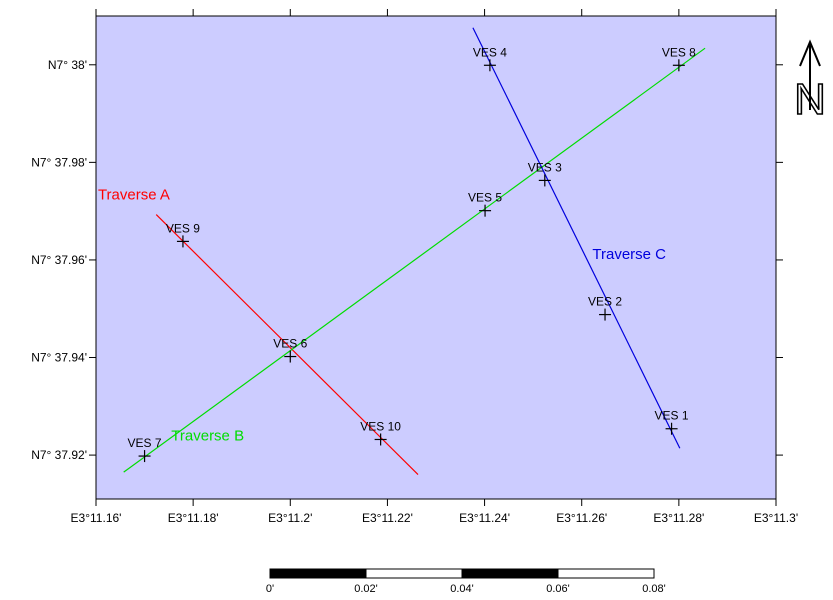  I want to click on station-marker: VES 2, so click(605, 308).